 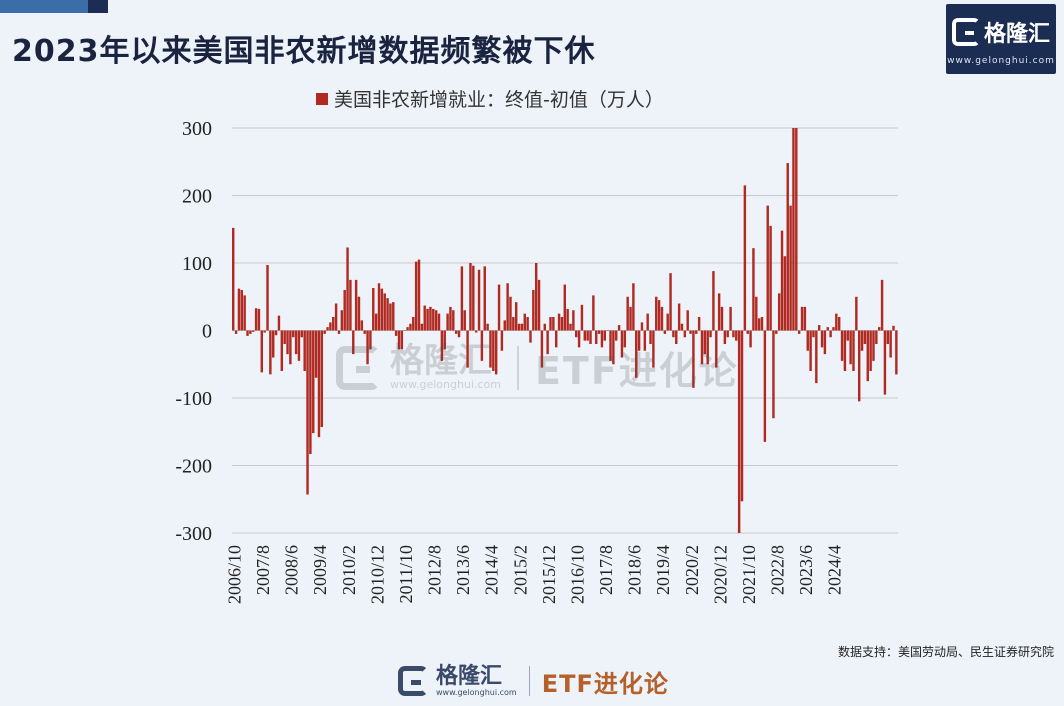 What do you see at coordinates (193, 399) in the screenshot?
I see `y-tick-label: -100` at bounding box center [193, 399].